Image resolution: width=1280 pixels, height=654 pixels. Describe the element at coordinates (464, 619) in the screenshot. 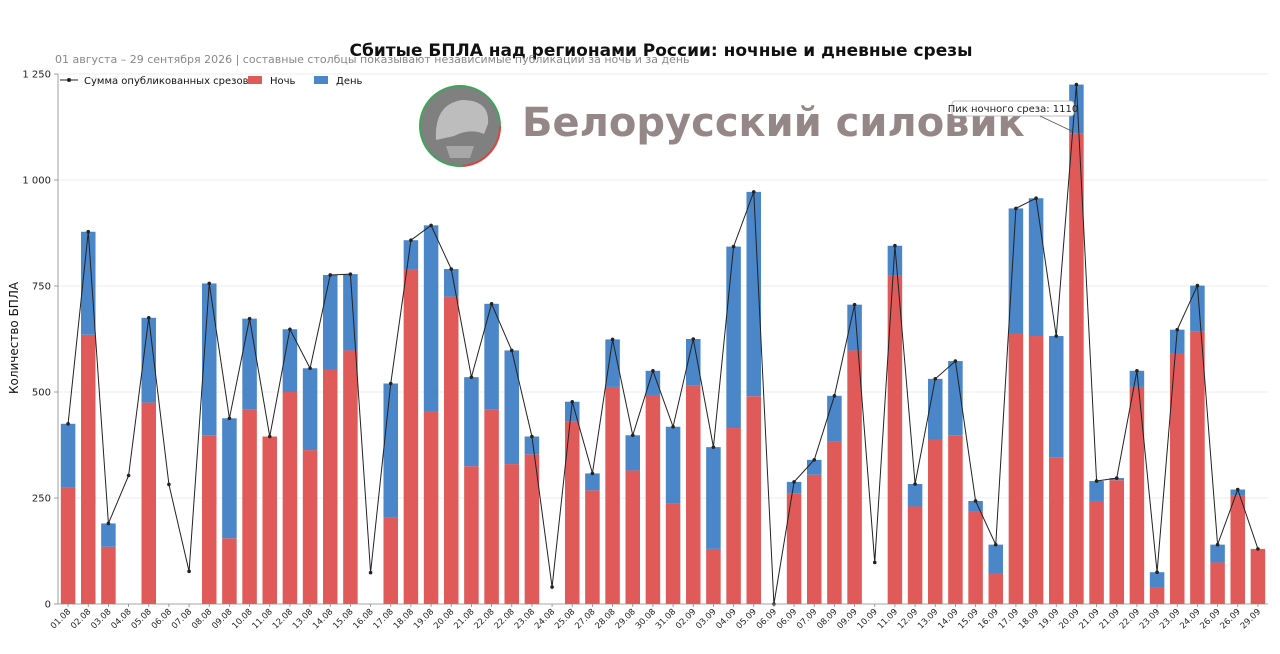

I see `x-tick-label: 21.08` at that location.